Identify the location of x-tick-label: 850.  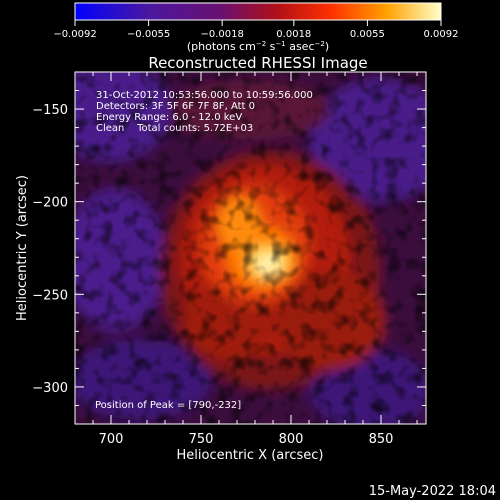
(381, 439).